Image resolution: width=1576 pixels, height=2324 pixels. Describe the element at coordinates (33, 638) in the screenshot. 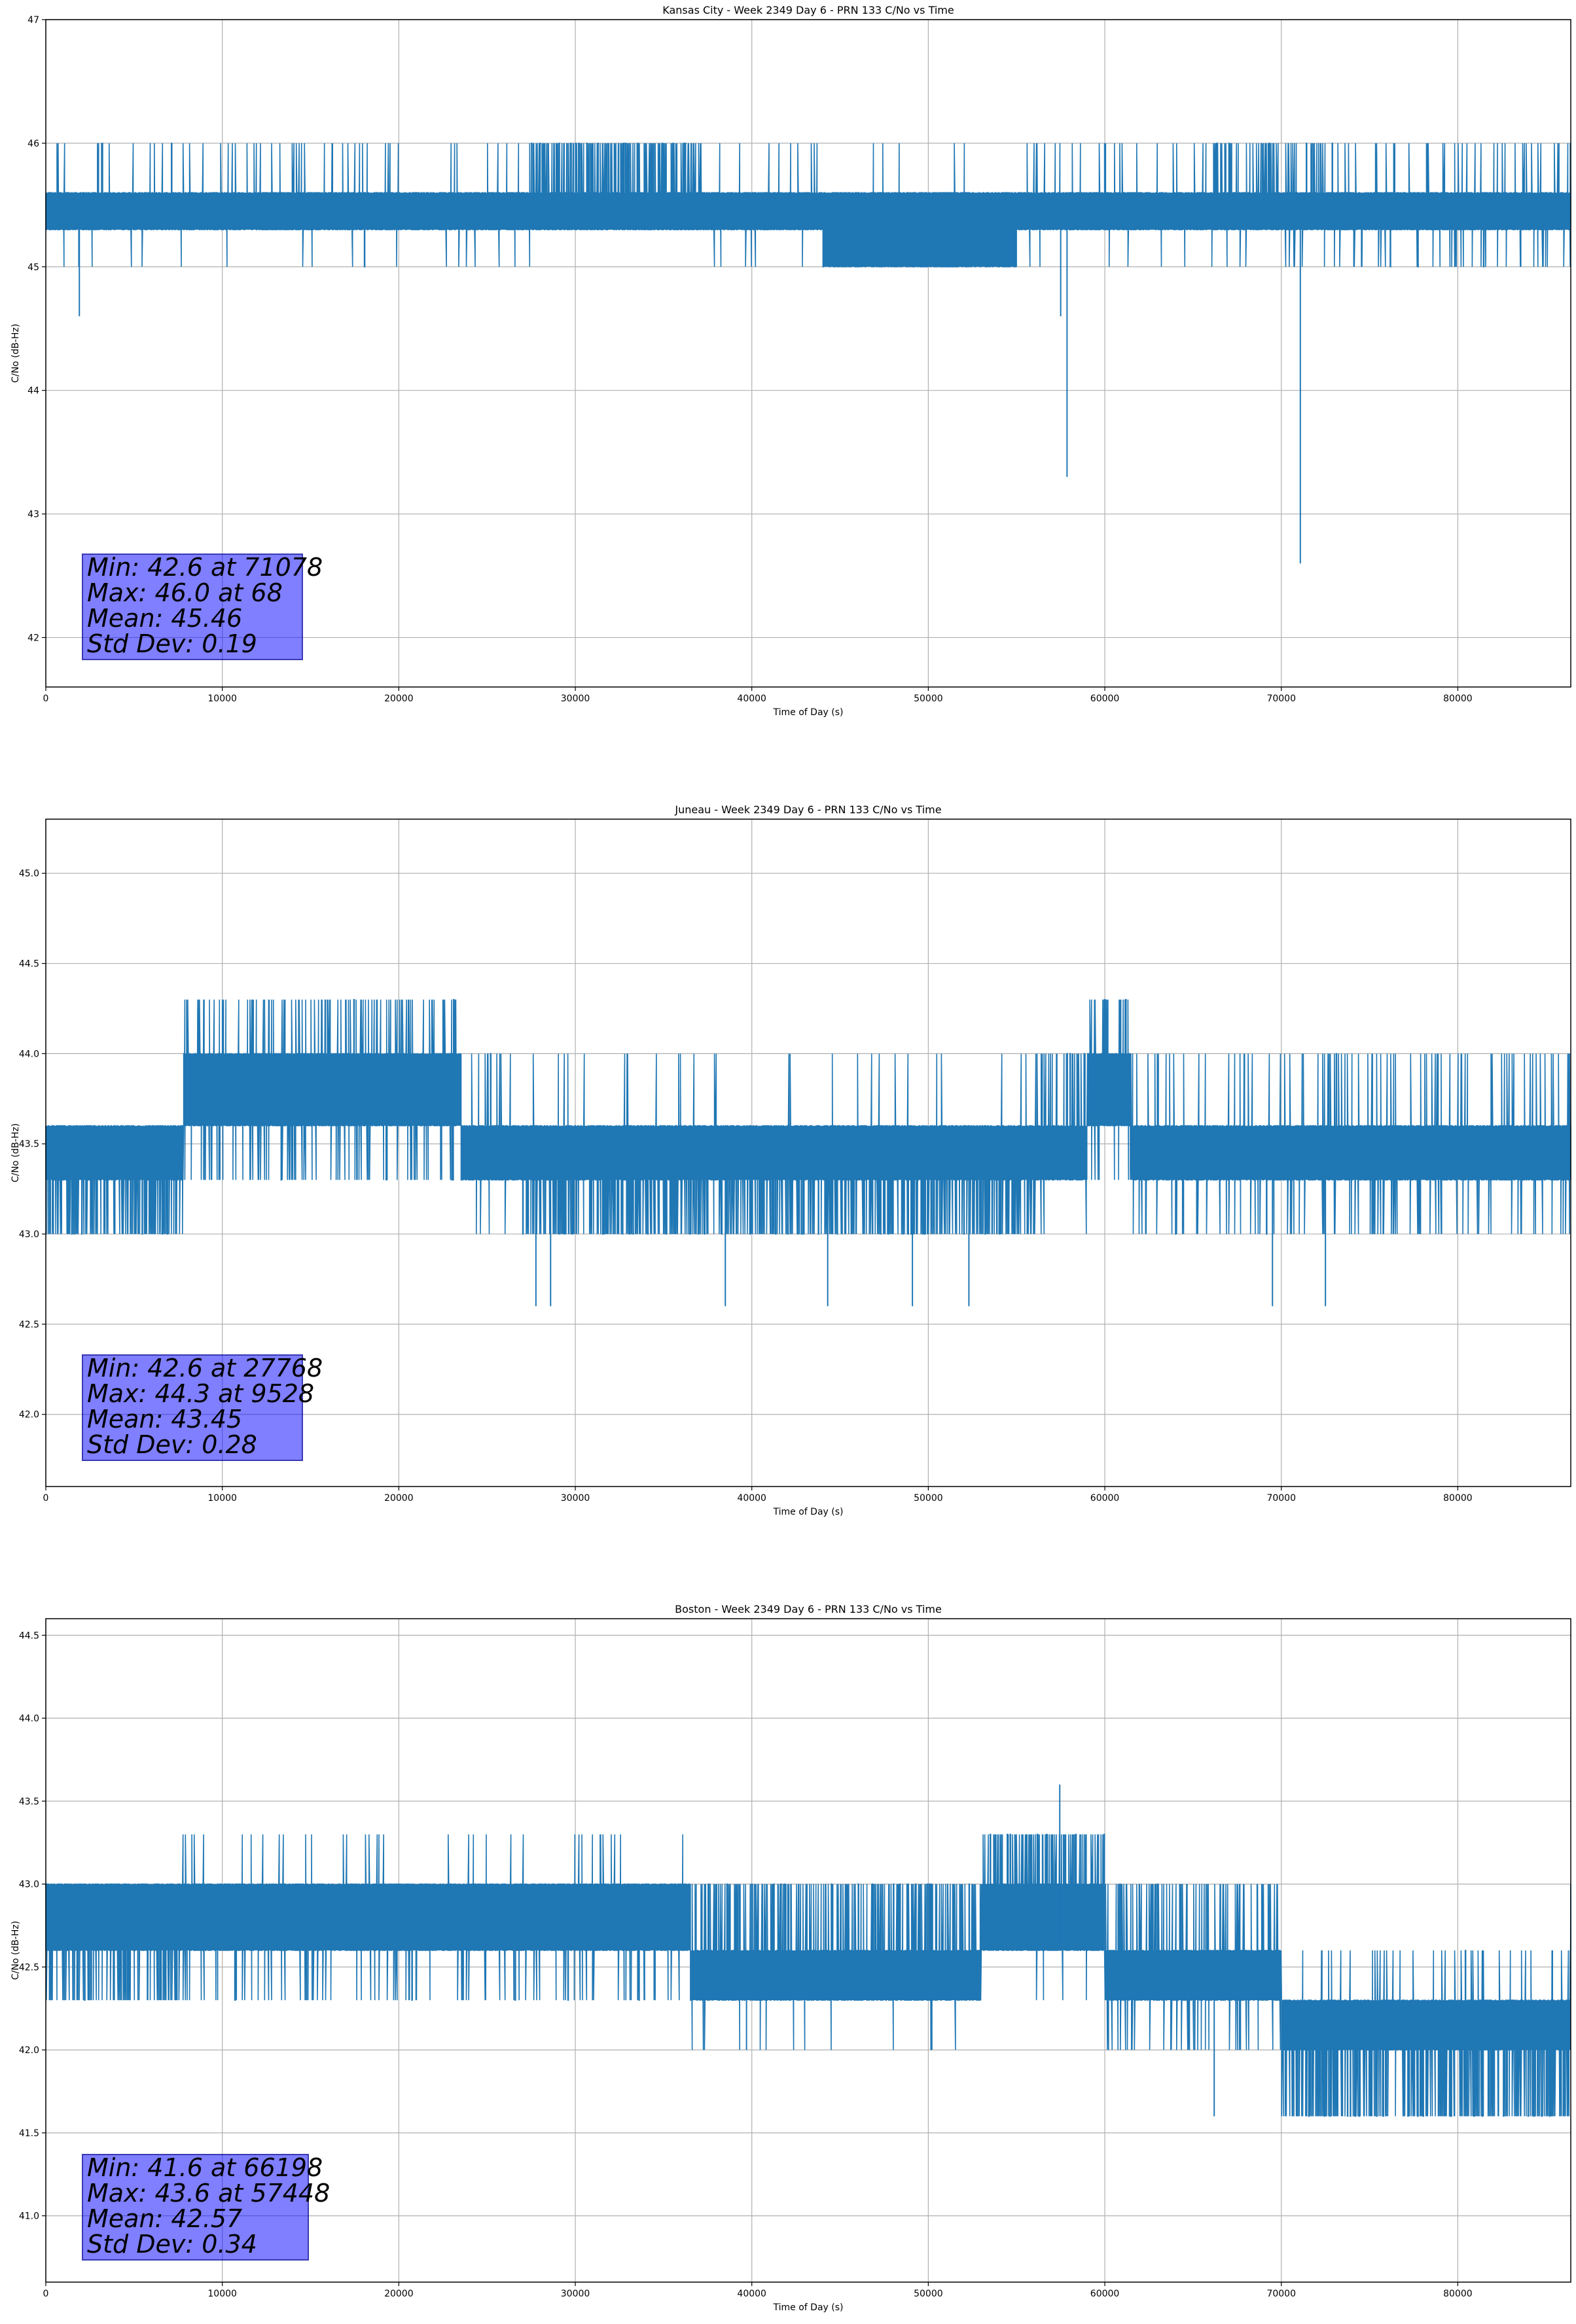

I see `y-tick-label: 42` at that location.